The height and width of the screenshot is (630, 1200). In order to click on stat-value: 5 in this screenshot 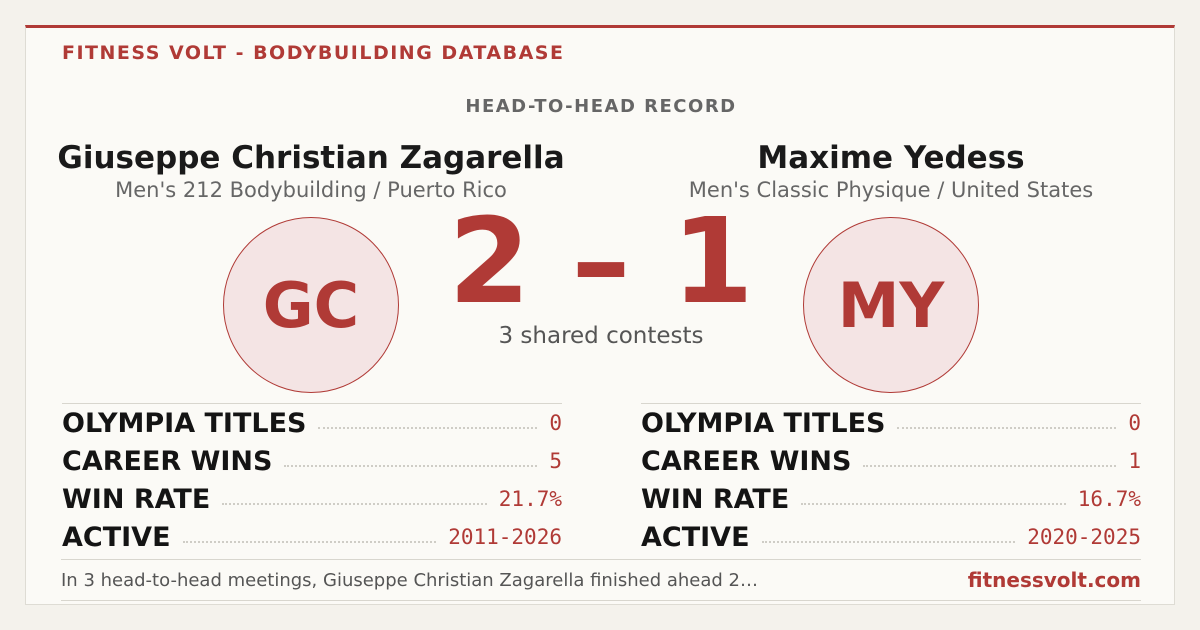, I will do `click(555, 461)`.